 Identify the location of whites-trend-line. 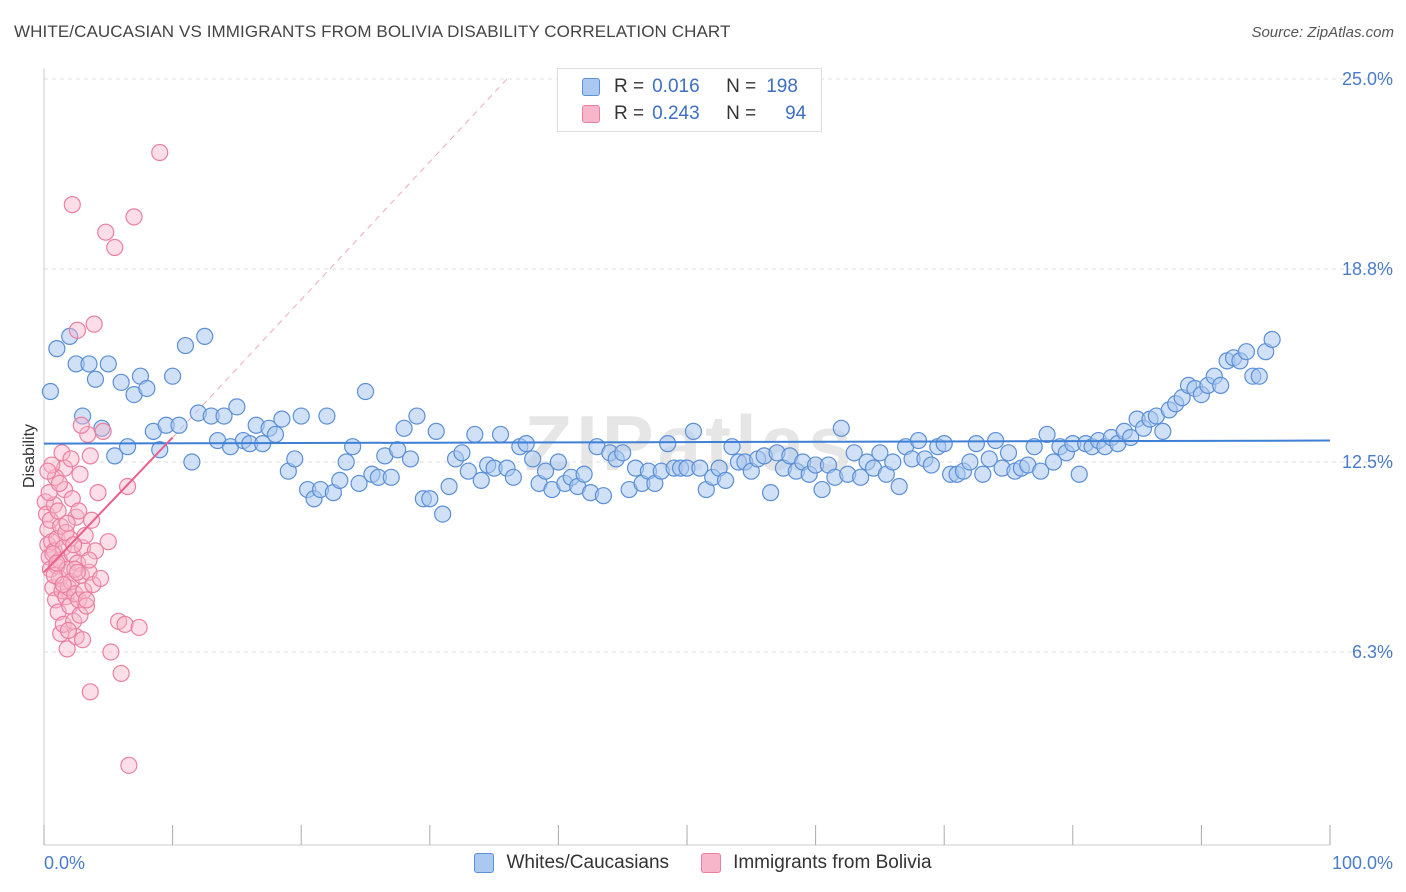
(687, 442).